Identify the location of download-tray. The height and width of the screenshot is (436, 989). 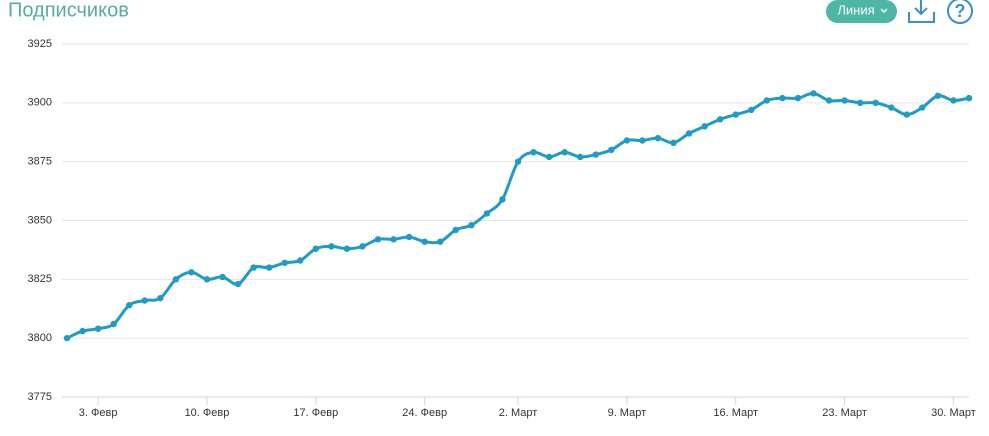
(921, 17).